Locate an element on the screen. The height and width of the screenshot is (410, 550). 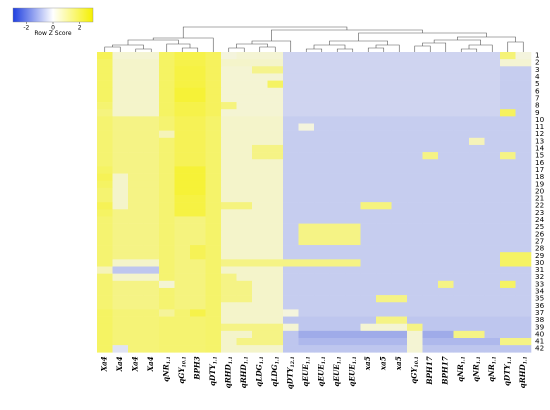
row-label: 24 is located at coordinates (540, 219).